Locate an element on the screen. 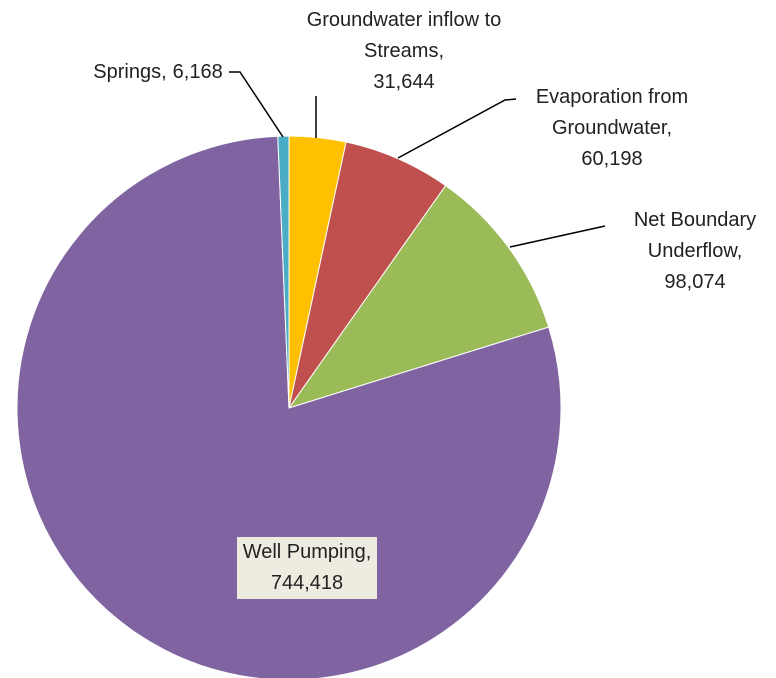 This screenshot has height=678, width=776. value-label: 744,418 is located at coordinates (307, 583).